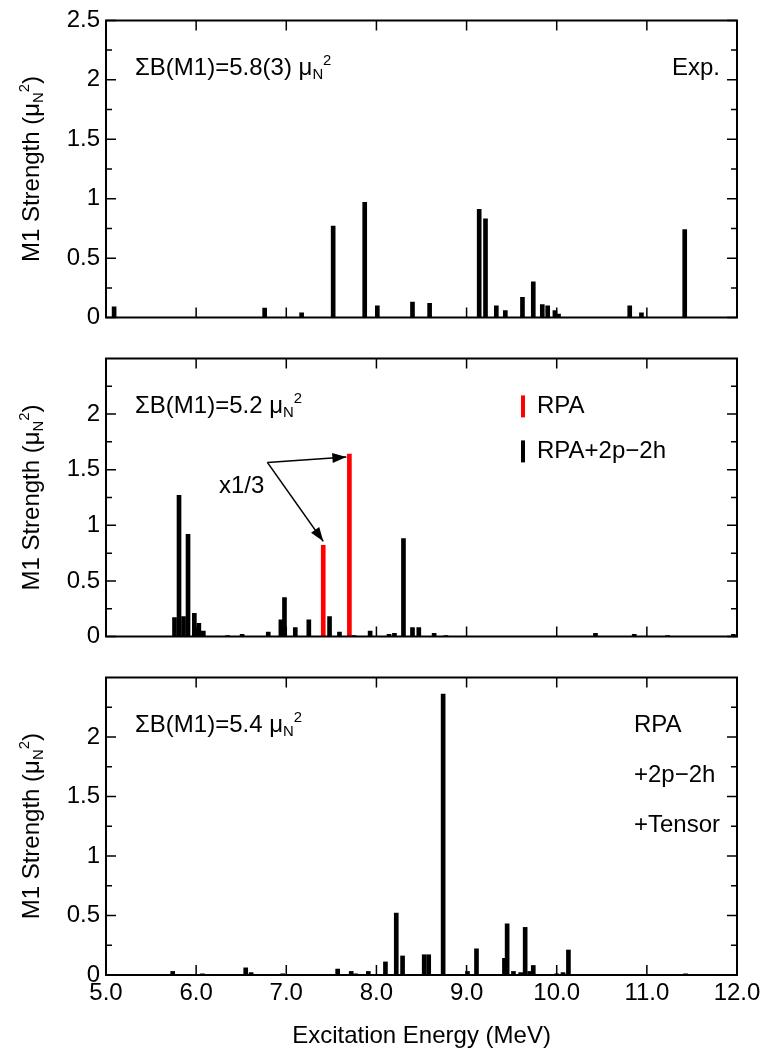 This screenshot has width=773, height=1052. Describe the element at coordinates (737, 992) in the screenshot. I see `x-tick-label: 12.0` at that location.